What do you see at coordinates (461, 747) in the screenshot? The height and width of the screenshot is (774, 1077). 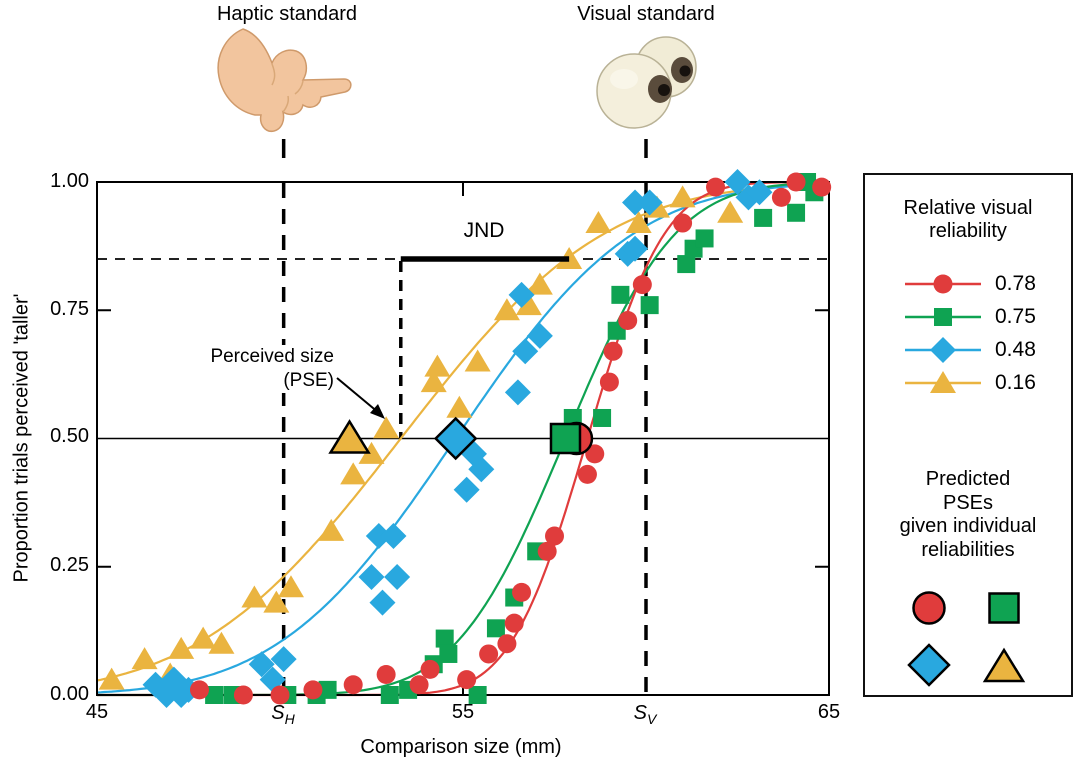 I see `x-axis-title: Comparison size (mm)` at bounding box center [461, 747].